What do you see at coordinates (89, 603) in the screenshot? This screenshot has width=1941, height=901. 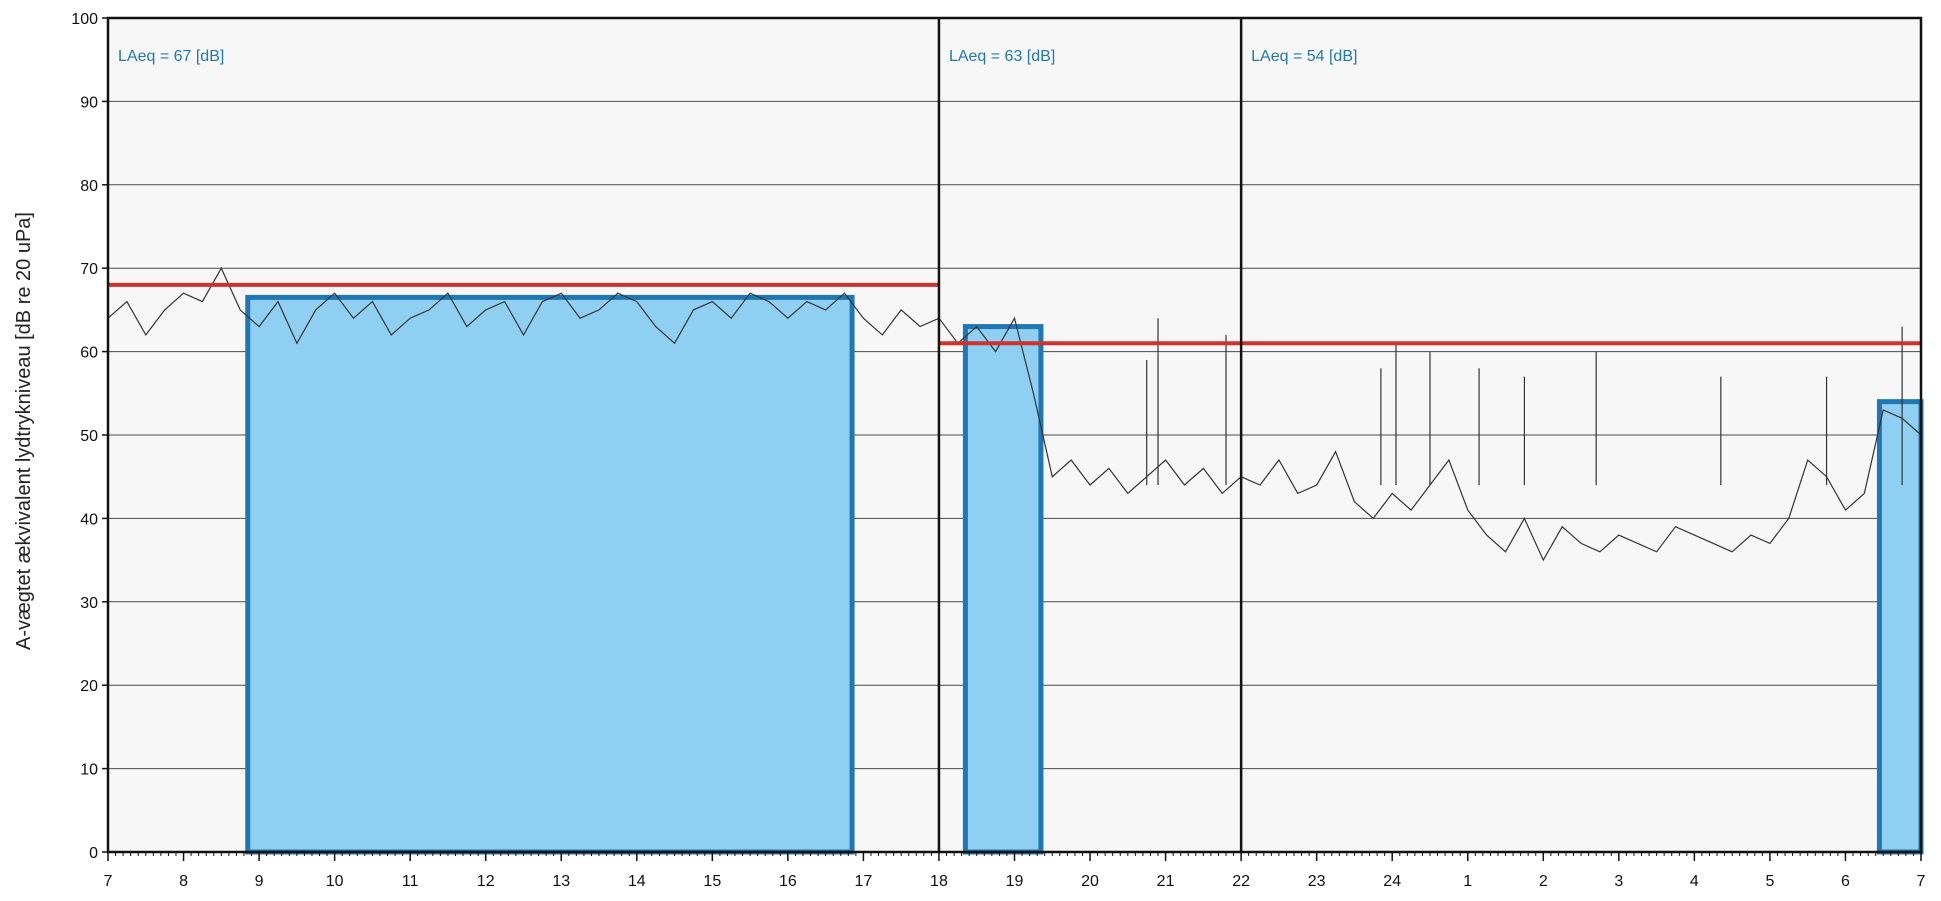 I see `y-tick-label: 30` at bounding box center [89, 603].